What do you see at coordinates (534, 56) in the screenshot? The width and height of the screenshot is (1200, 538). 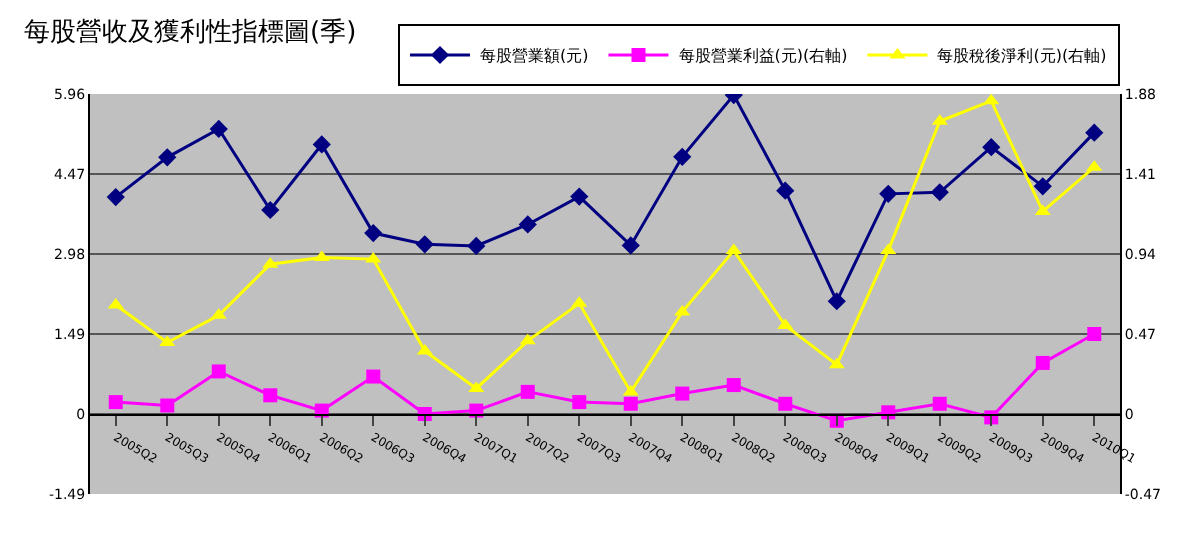 I see `legend-label: 每股營業額(元)` at bounding box center [534, 56].